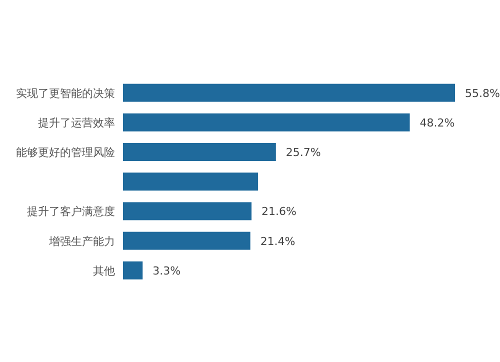 This screenshot has height=362, width=500. What do you see at coordinates (65, 152) in the screenshot?
I see `y-tick-label: 能够更好的管理风险` at bounding box center [65, 152].